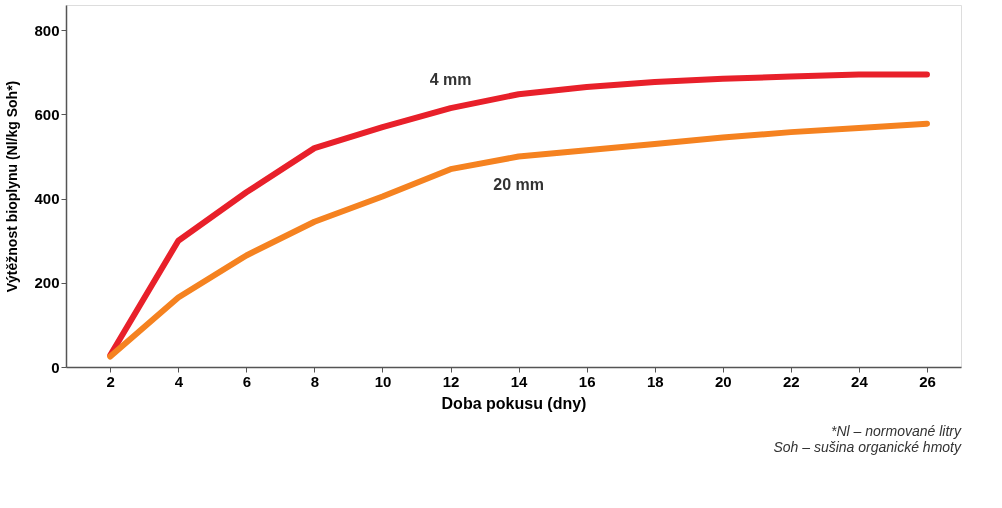 Image resolution: width=1002 pixels, height=508 pixels. I want to click on x-tick-label: 16, so click(587, 381).